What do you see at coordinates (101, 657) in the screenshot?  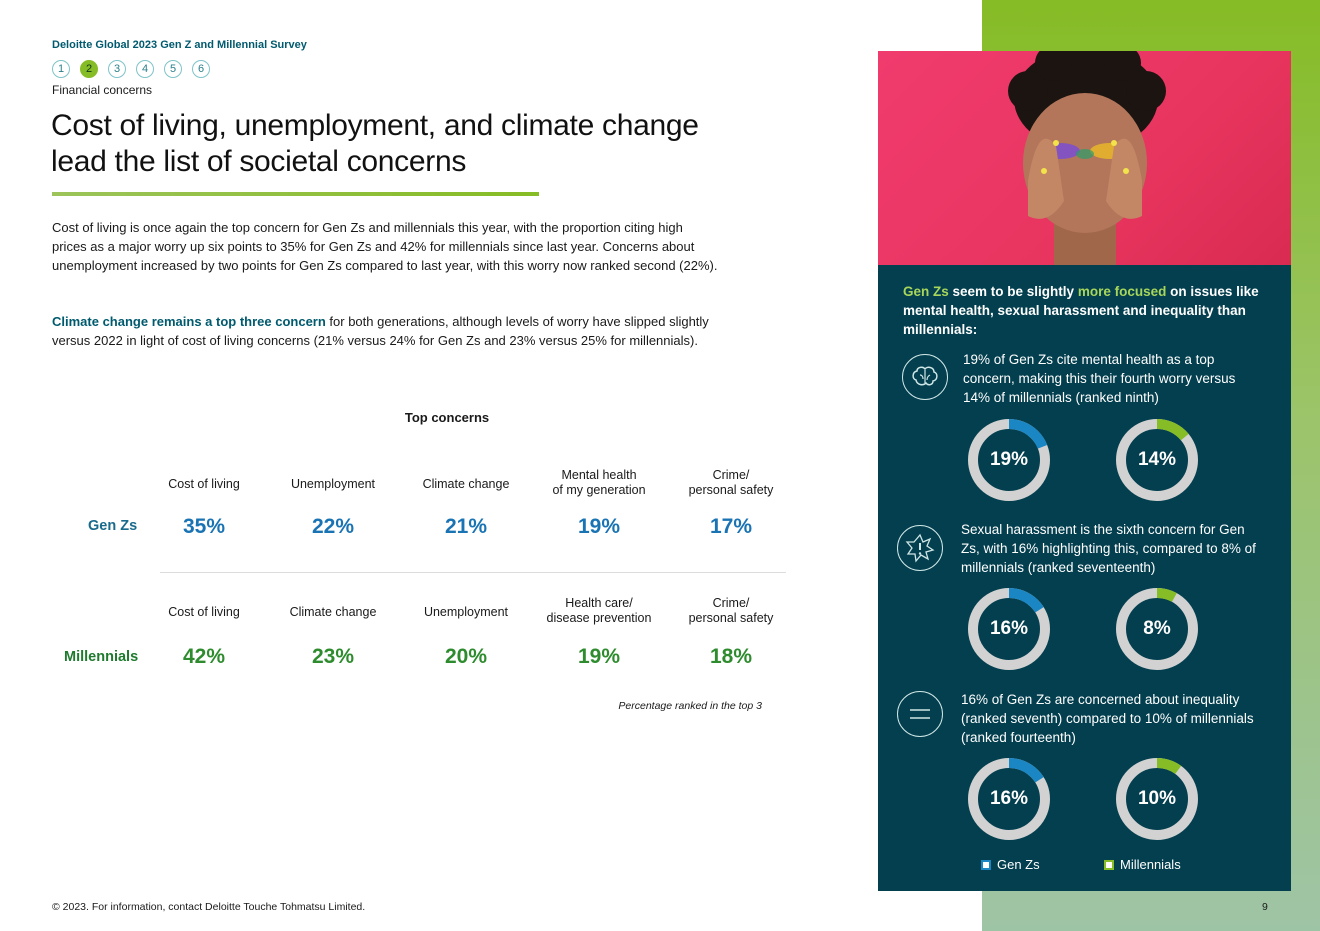 I see `row-label-millennials: Millennials` at bounding box center [101, 657].